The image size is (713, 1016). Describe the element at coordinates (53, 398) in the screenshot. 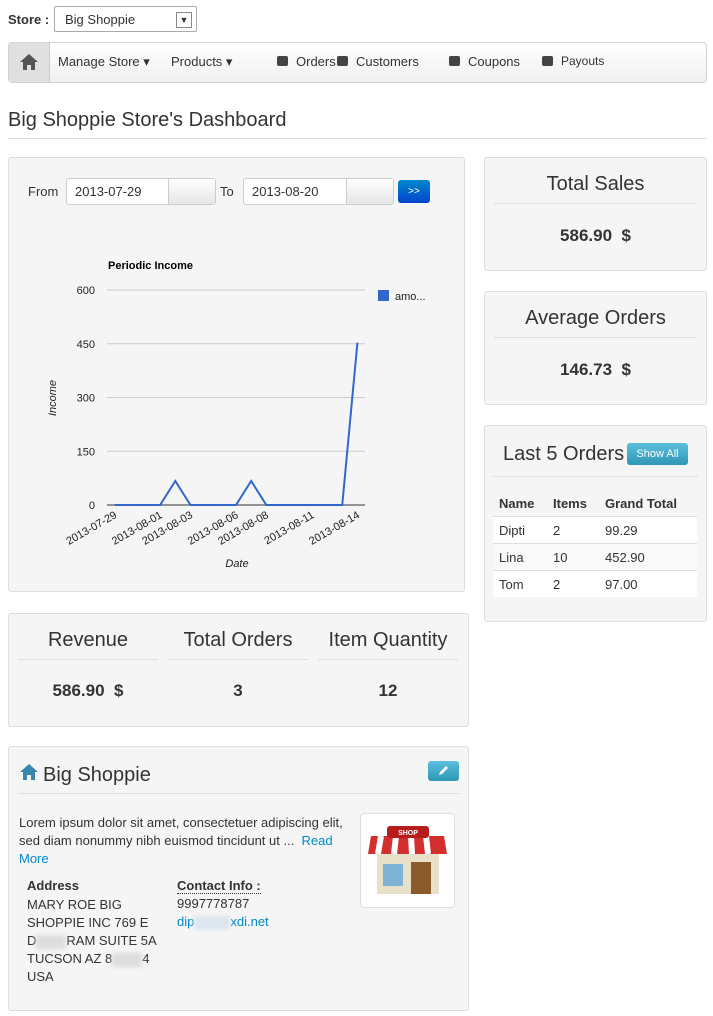

I see `y-axis-label: Income` at that location.